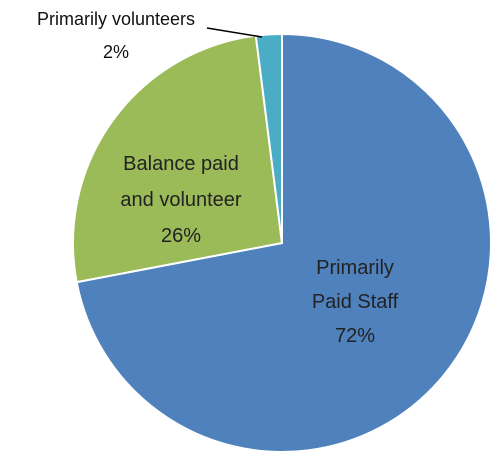 The height and width of the screenshot is (458, 494). What do you see at coordinates (234, 32) in the screenshot?
I see `leader-line-primarily-volunteers` at bounding box center [234, 32].